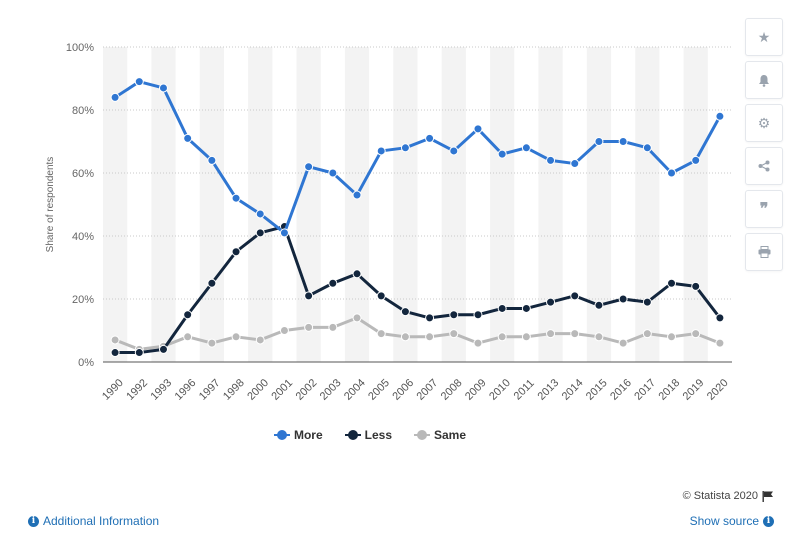 The height and width of the screenshot is (557, 800). Describe the element at coordinates (764, 37) in the screenshot. I see `star-icon: ★` at that location.